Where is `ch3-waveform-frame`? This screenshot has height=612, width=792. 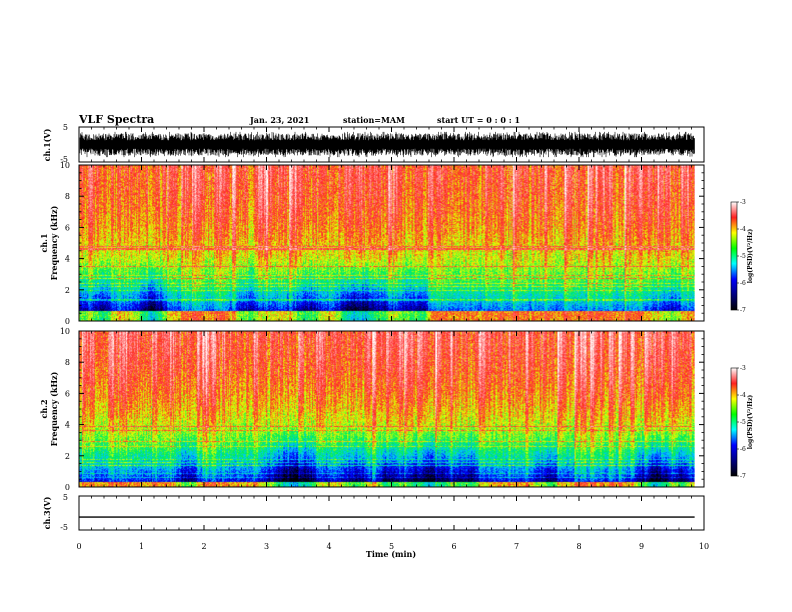 ch3-waveform-frame is located at coordinates (391, 513).